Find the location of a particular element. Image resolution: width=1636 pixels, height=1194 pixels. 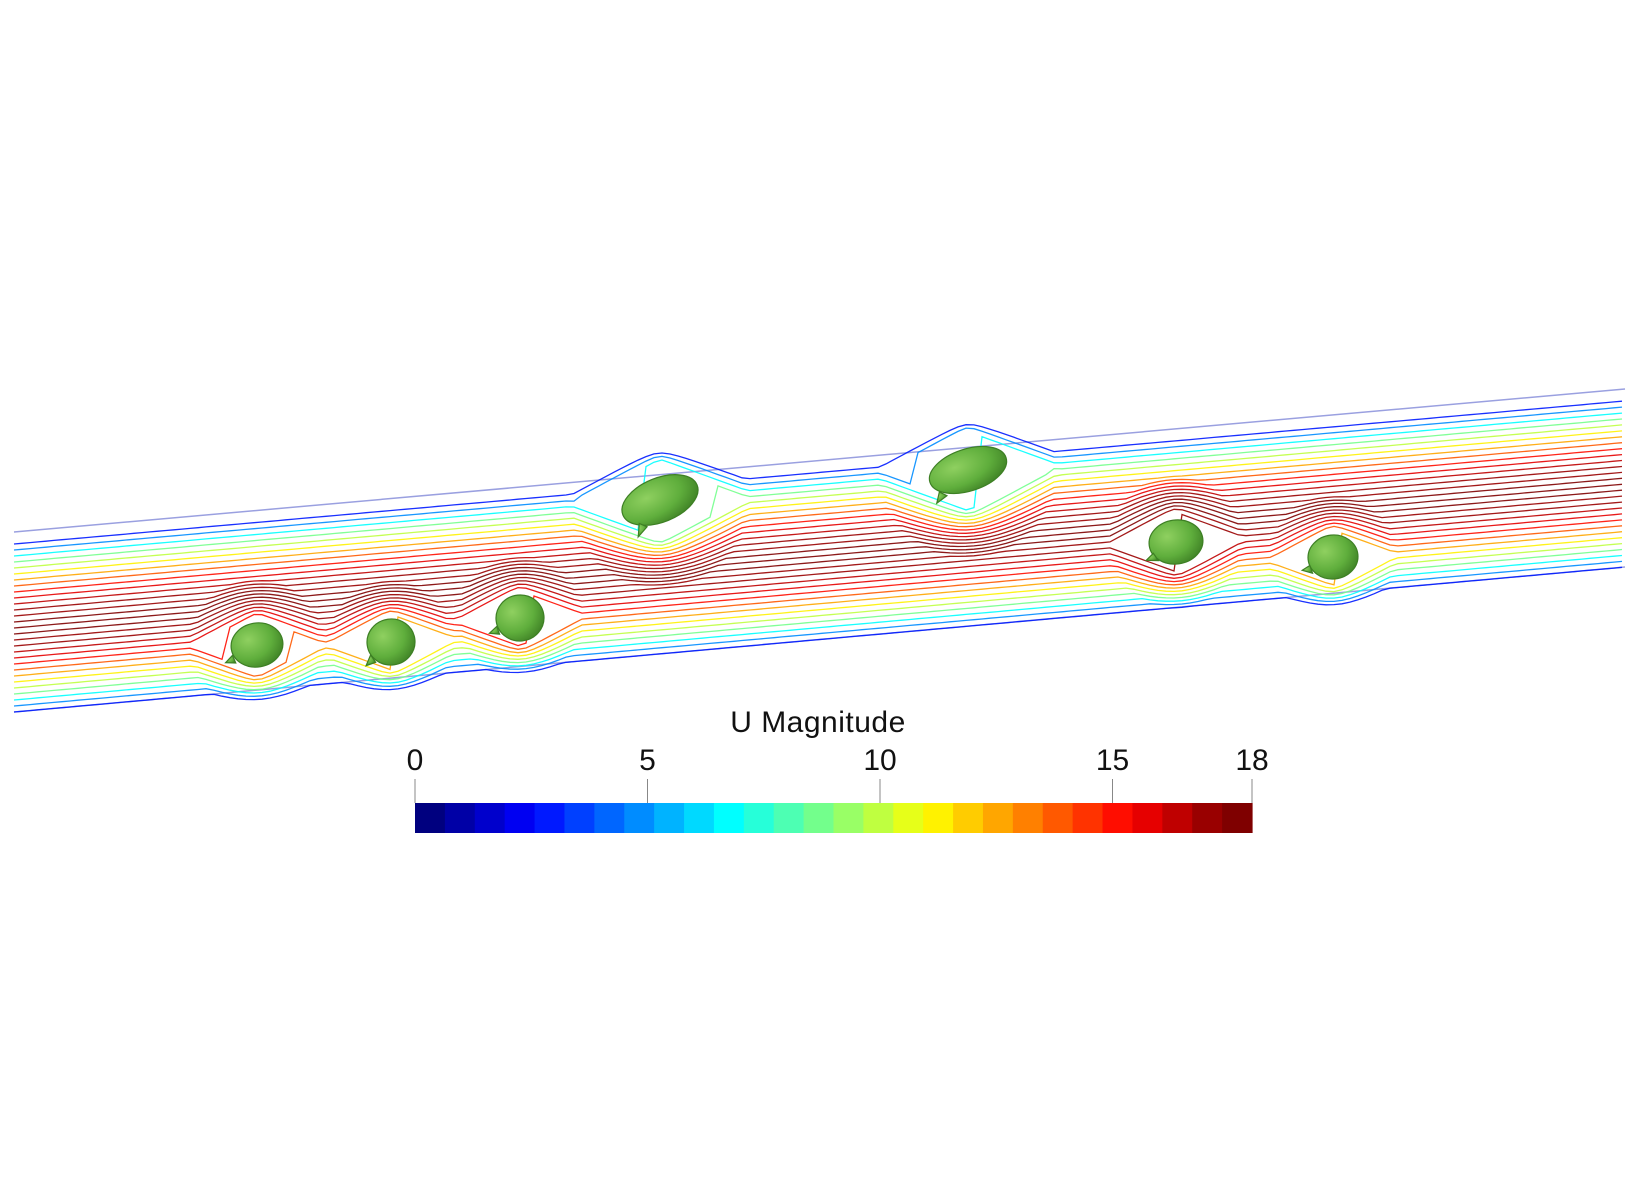

color-bar-tick-label: 0 is located at coordinates (415, 760).